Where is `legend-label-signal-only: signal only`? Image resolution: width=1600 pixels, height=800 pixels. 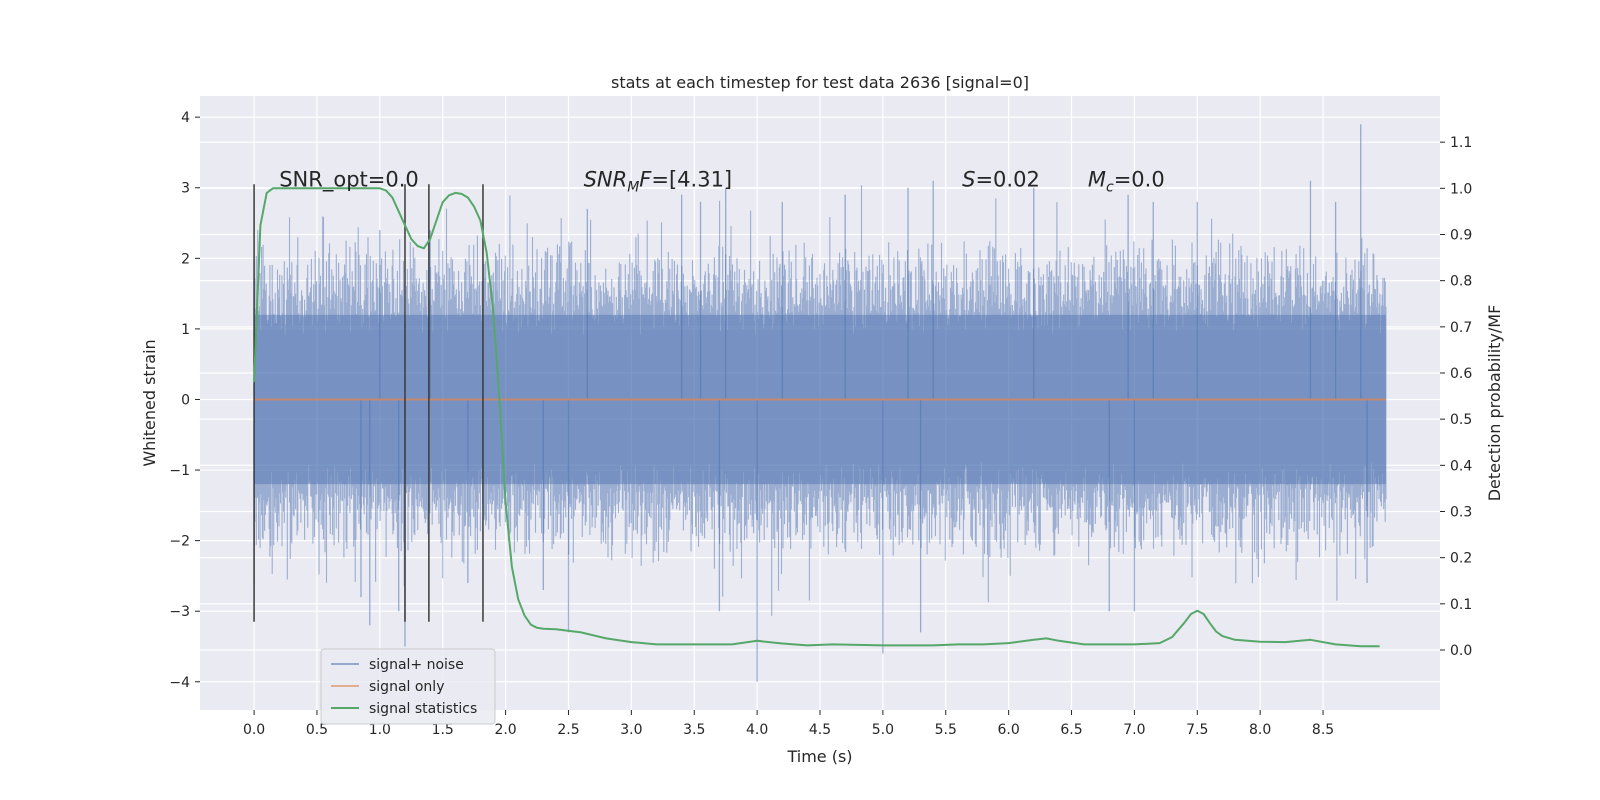
legend-label-signal-only: signal only is located at coordinates (406, 687).